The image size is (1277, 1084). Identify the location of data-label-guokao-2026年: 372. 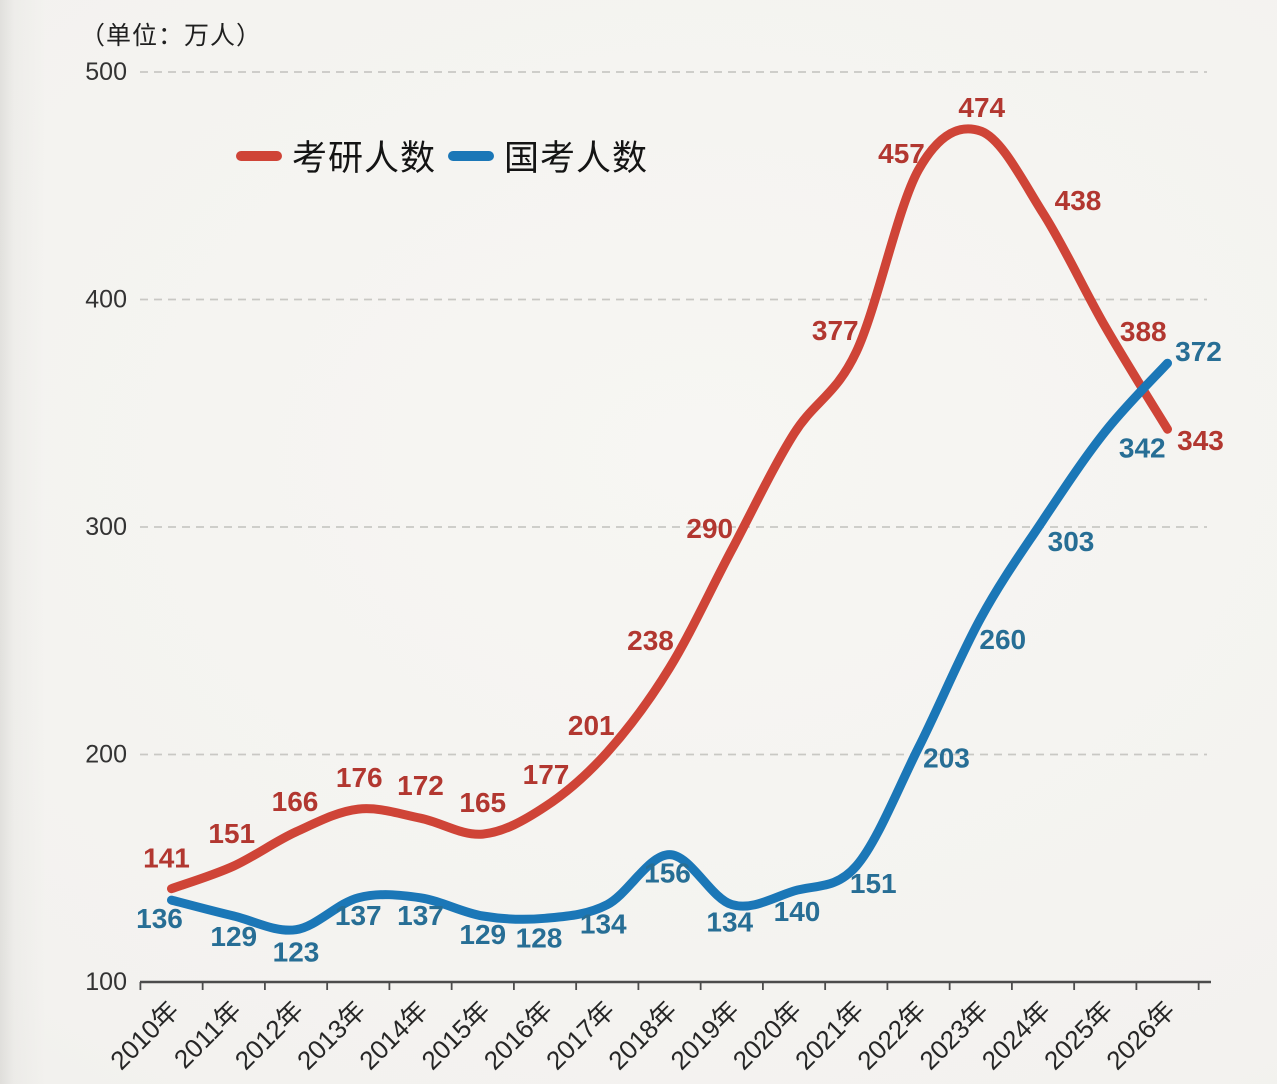
(1198, 351).